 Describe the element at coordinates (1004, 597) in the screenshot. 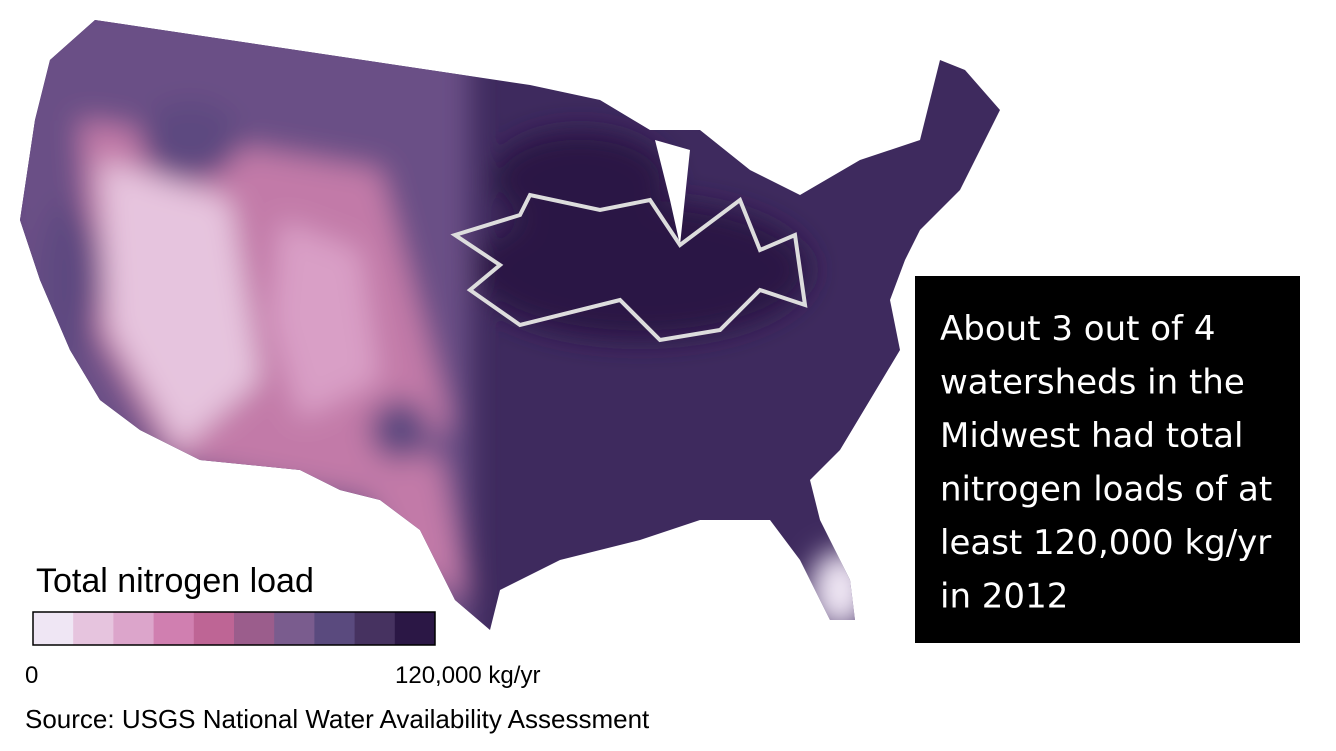

I see `callout-line: in 2012` at that location.